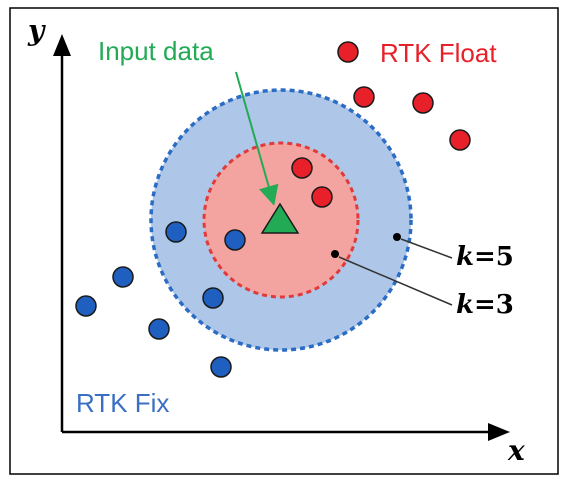 This screenshot has width=570, height=482. I want to click on k5-radius-marker, so click(397, 237).